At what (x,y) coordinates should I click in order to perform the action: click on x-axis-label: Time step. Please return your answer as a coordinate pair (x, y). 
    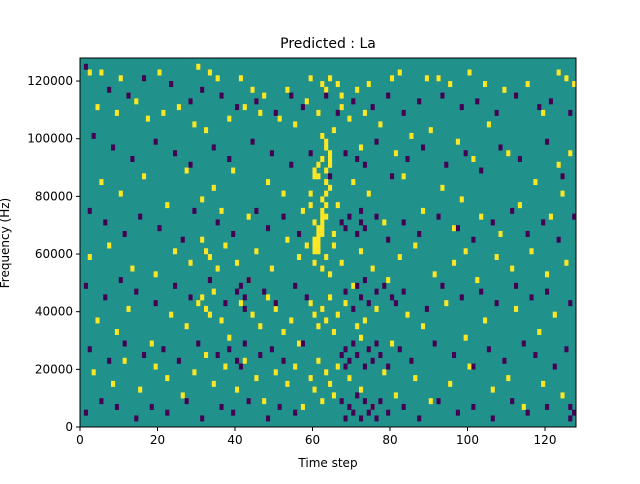
    Looking at the image, I should click on (327, 463).